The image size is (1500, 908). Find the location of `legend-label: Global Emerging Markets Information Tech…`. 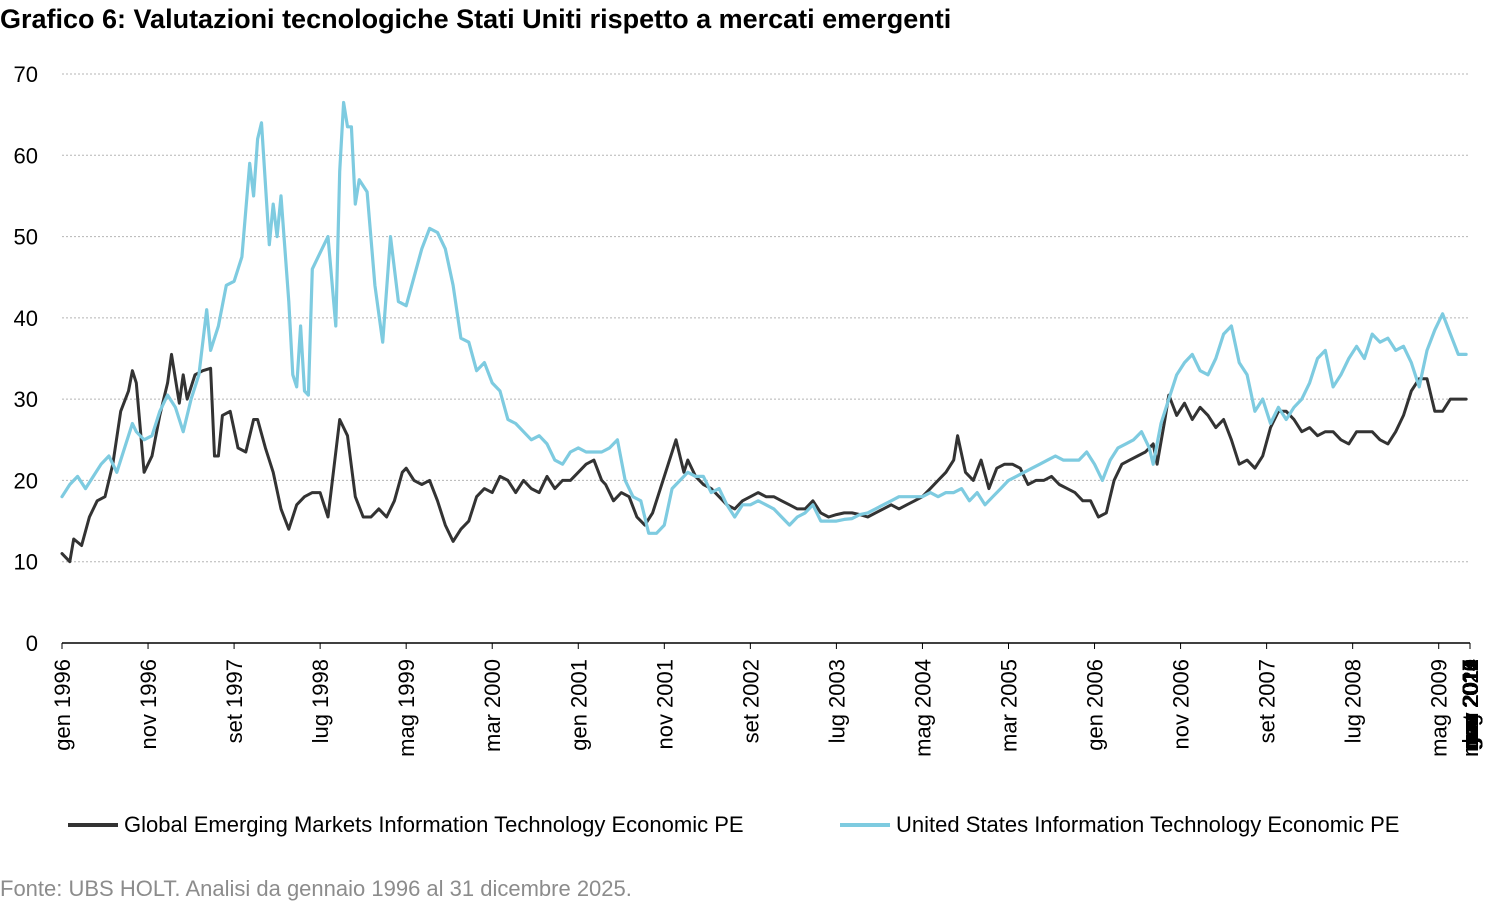

legend-label: Global Emerging Markets Information Tech… is located at coordinates (434, 824).